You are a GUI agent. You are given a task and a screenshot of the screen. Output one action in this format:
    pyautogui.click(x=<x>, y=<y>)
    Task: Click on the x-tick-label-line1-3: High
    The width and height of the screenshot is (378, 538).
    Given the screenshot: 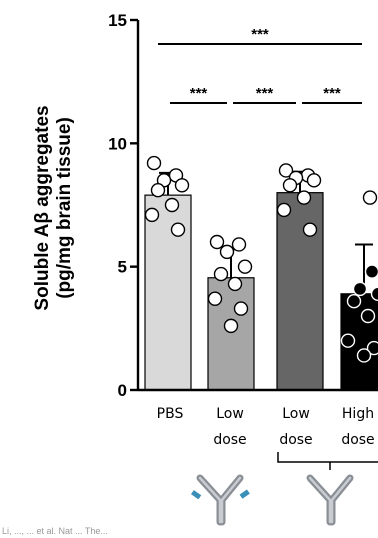 What is the action you would take?
    pyautogui.click(x=358, y=414)
    